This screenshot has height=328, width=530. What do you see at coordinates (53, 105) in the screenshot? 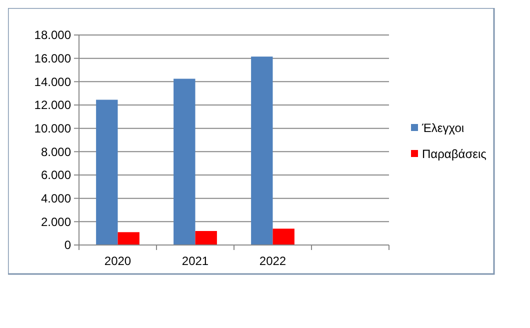
I see `y-tick-label: 12.000` at bounding box center [53, 105].